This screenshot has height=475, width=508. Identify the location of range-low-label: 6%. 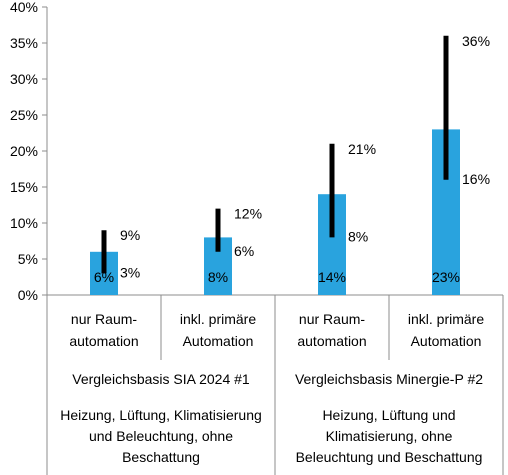
(244, 251).